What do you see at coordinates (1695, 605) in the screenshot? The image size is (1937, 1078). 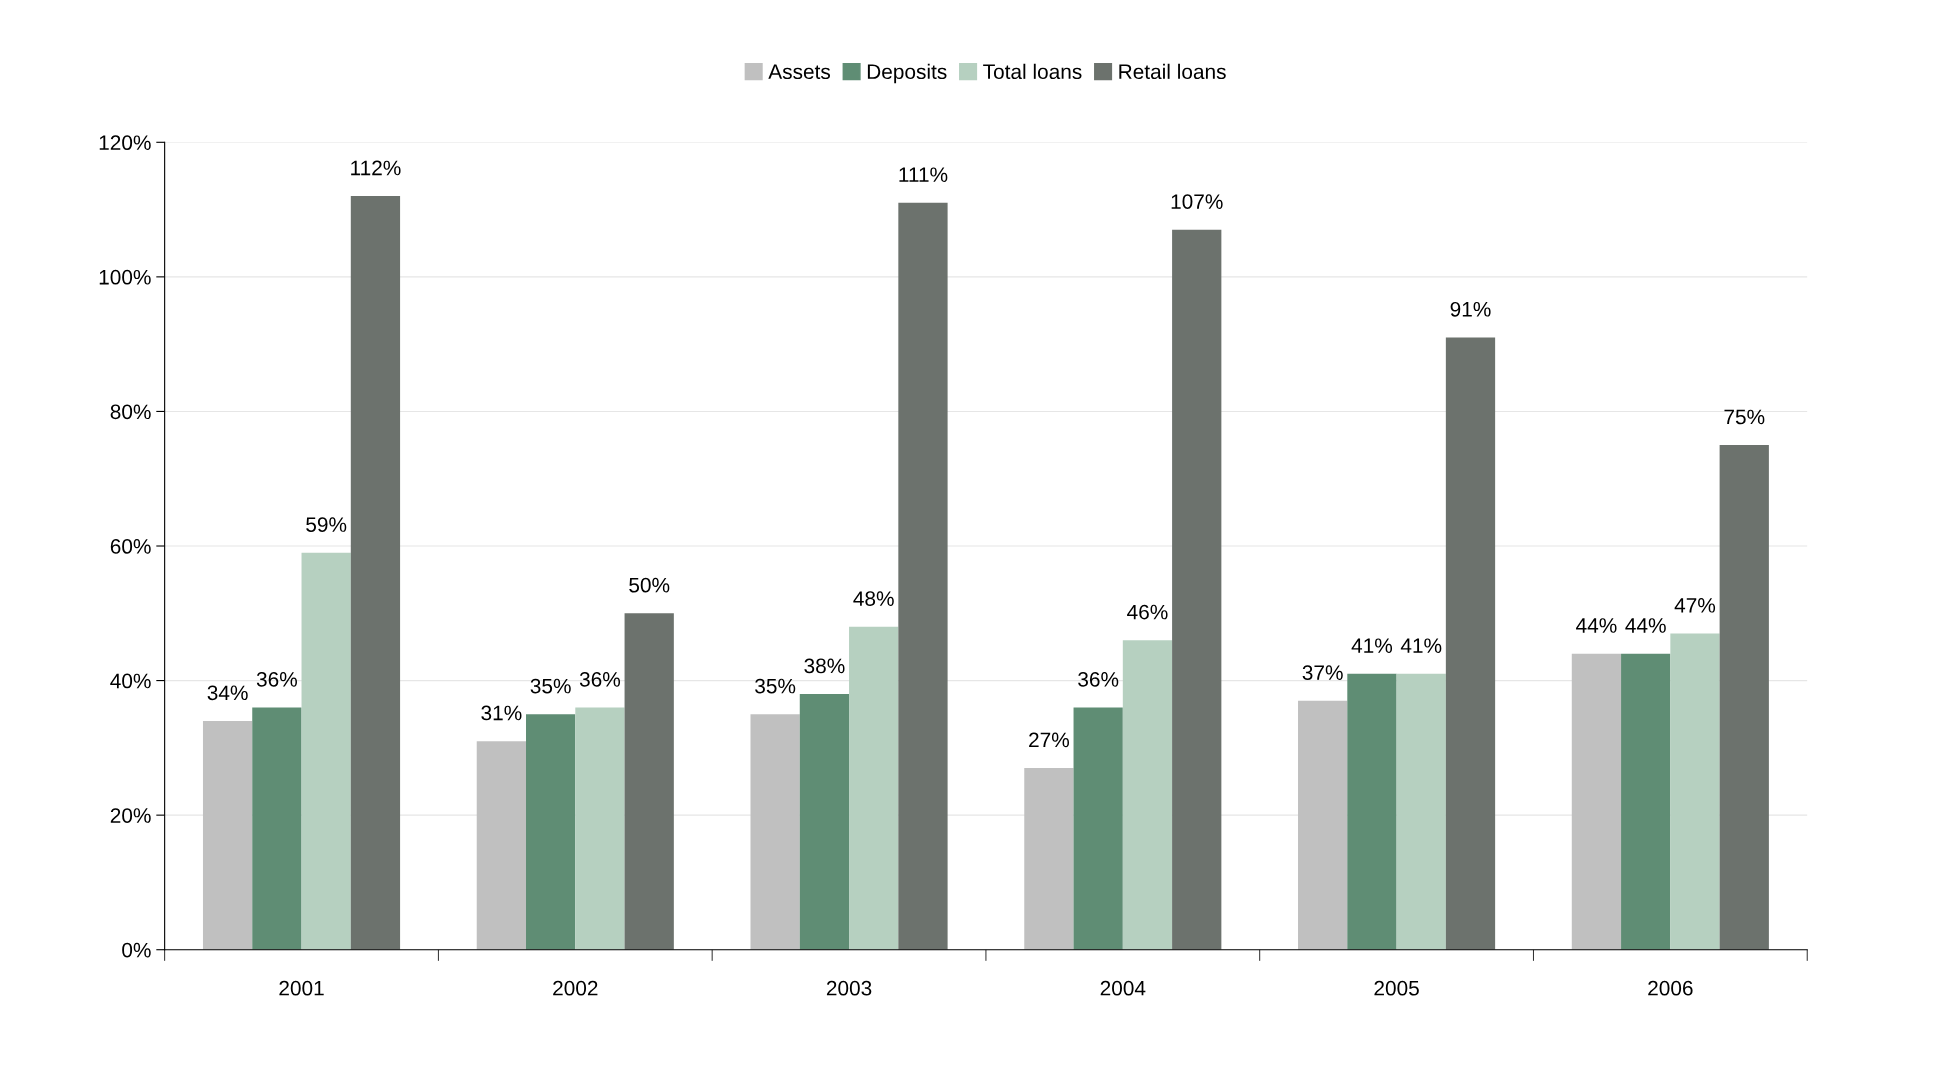 I see `data-label: 47%` at bounding box center [1695, 605].